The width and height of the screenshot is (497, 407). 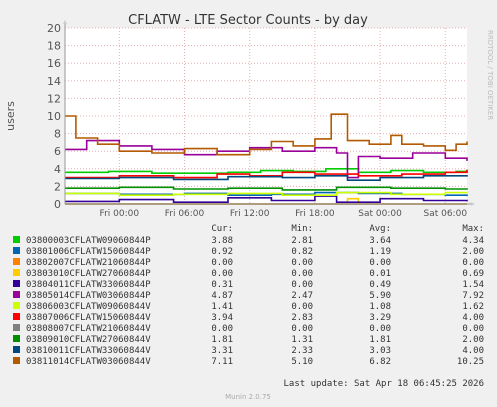 What do you see at coordinates (65, 22) in the screenshot?
I see `y-axis-arrow` at bounding box center [65, 22].